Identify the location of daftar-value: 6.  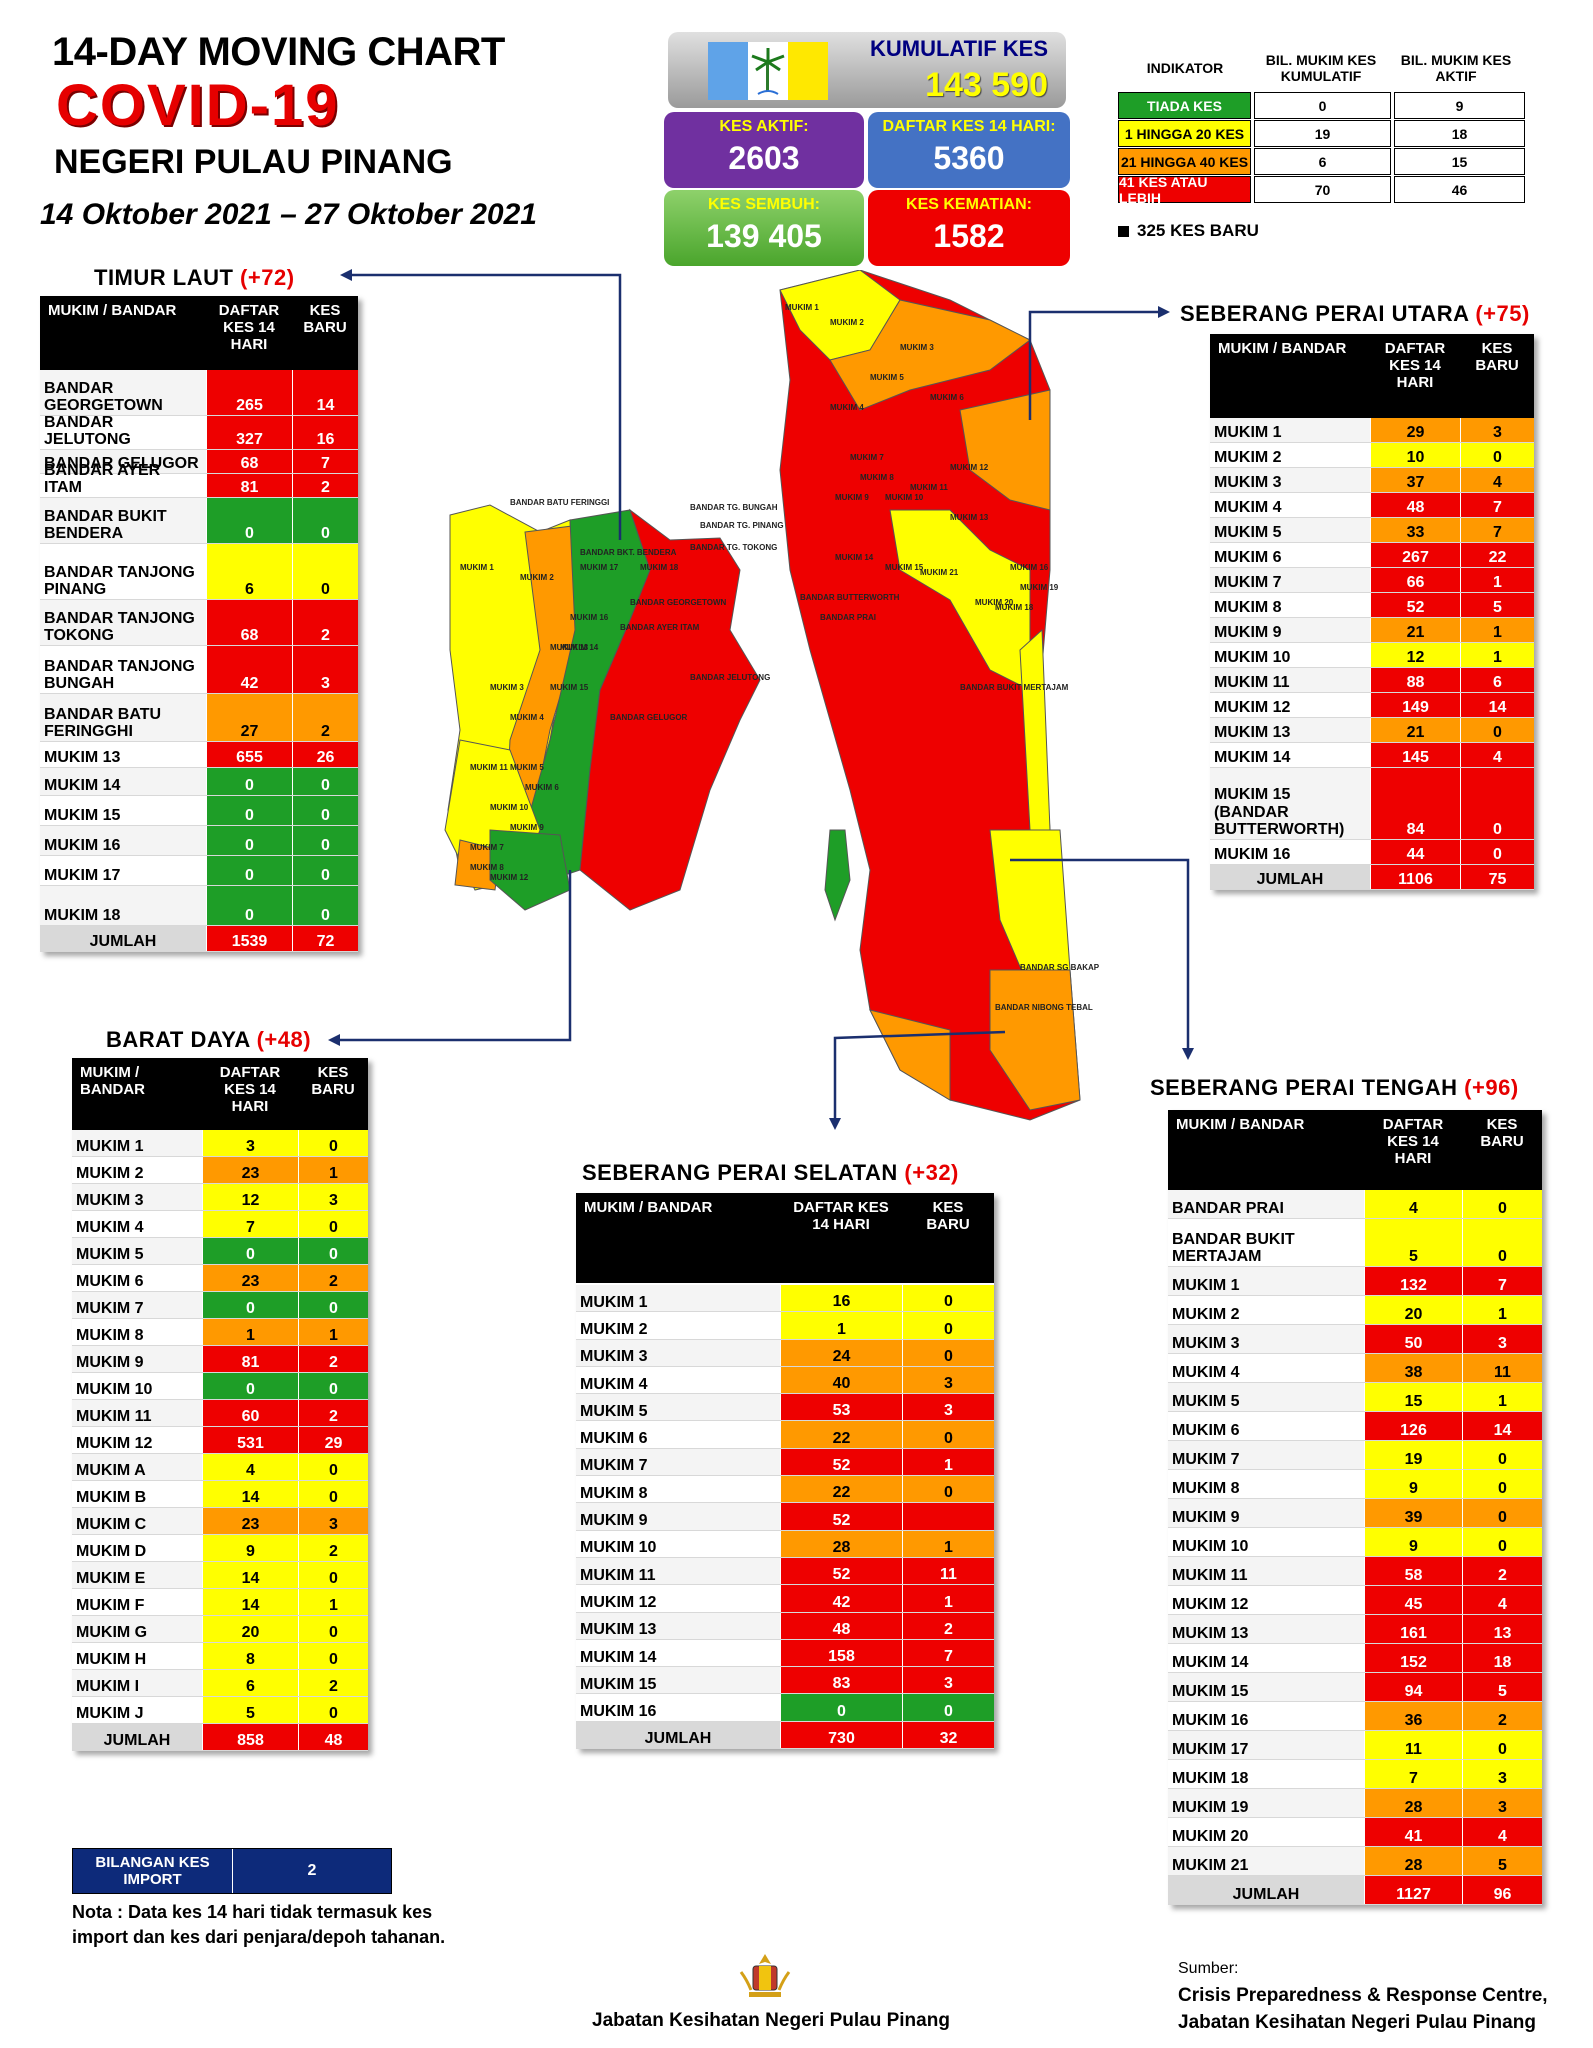
(249, 571).